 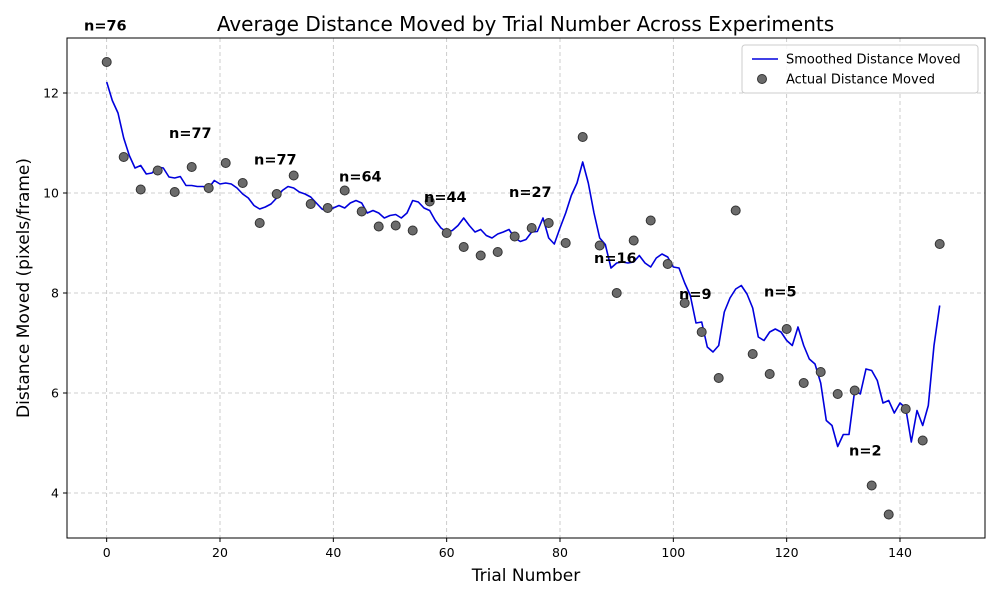 What do you see at coordinates (220, 552) in the screenshot?
I see `x-tick-label: 20` at bounding box center [220, 552].